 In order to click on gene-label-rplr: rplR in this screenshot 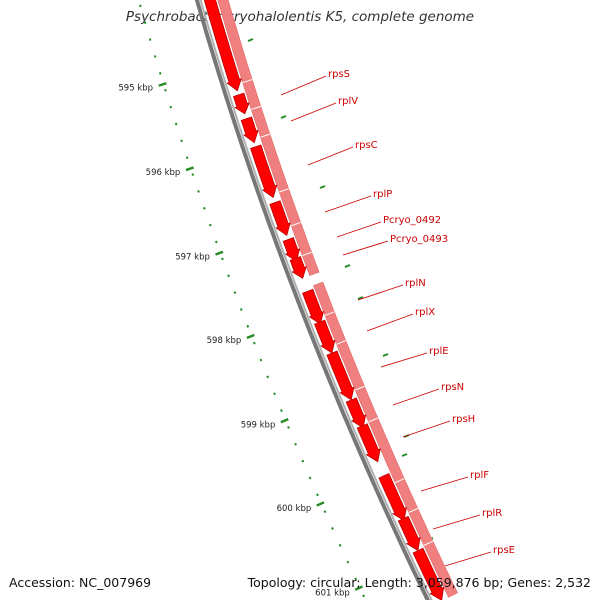, I will do `click(492, 513)`.